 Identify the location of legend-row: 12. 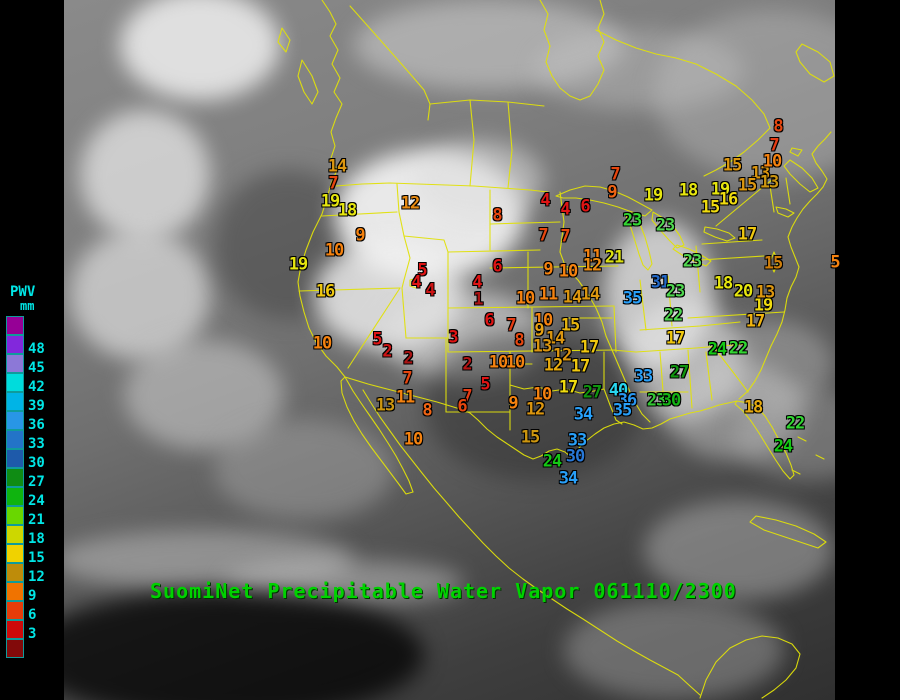
(33, 573).